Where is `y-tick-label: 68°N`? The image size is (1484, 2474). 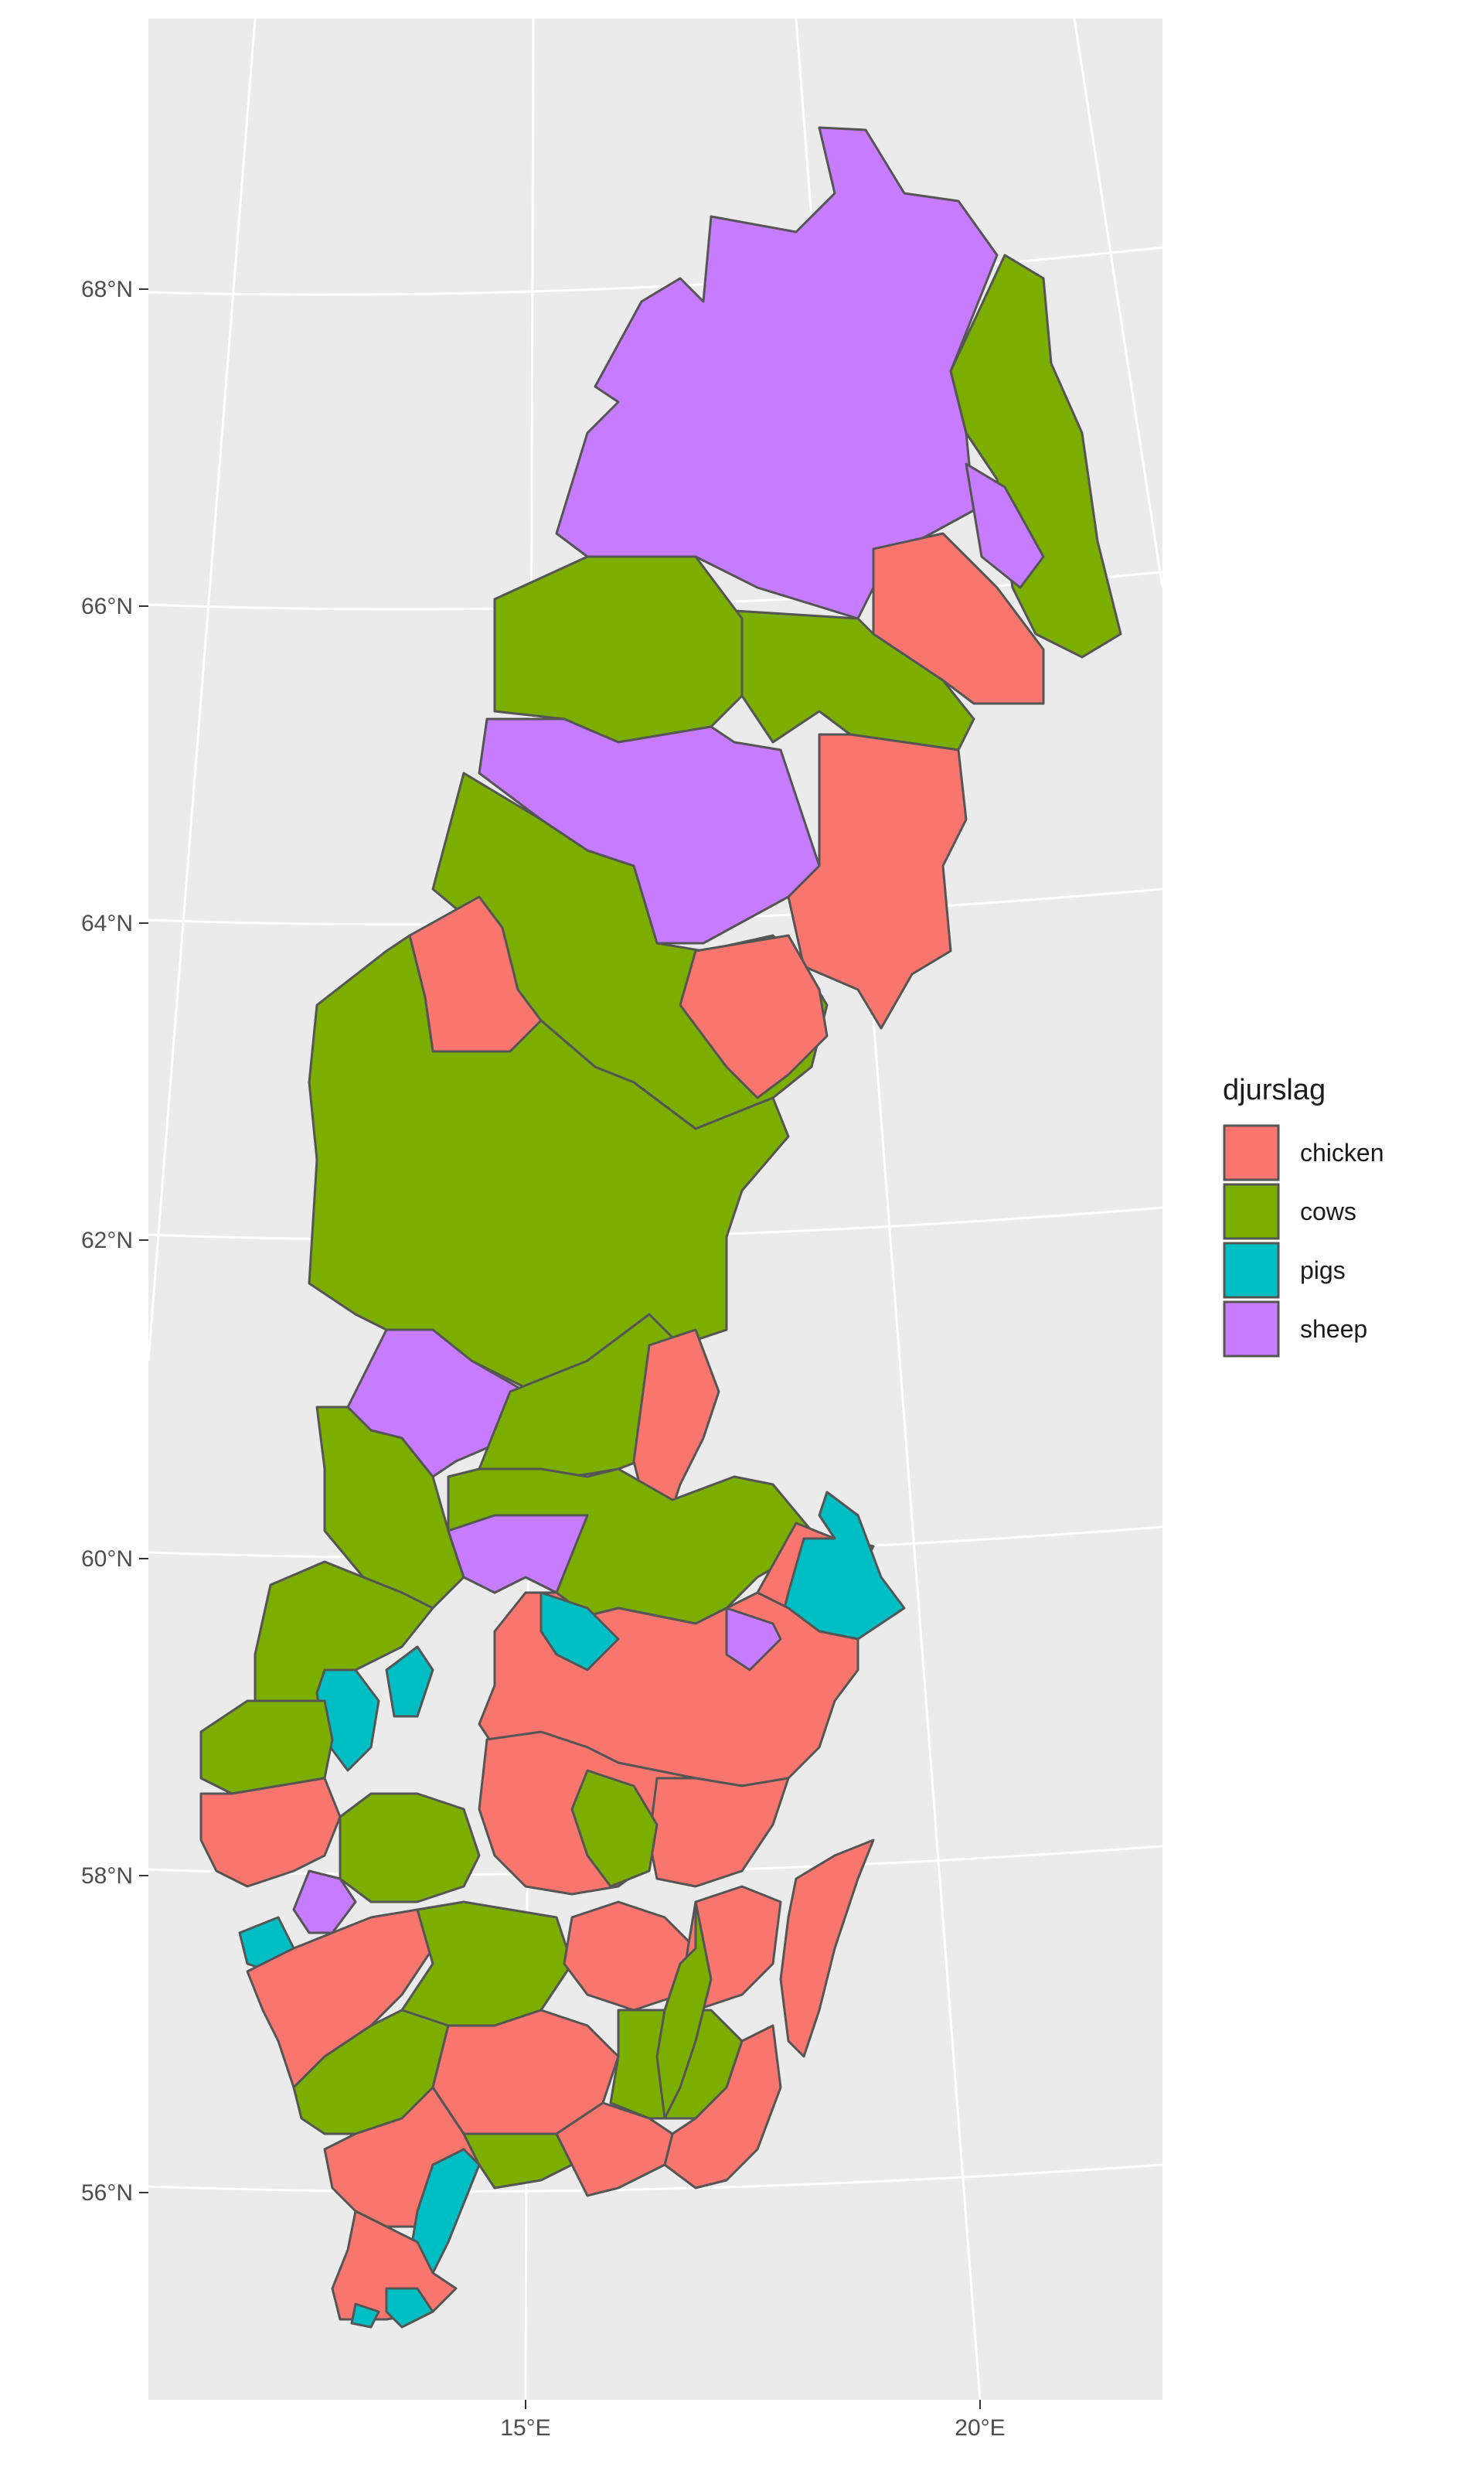
y-tick-label: 68°N is located at coordinates (107, 289).